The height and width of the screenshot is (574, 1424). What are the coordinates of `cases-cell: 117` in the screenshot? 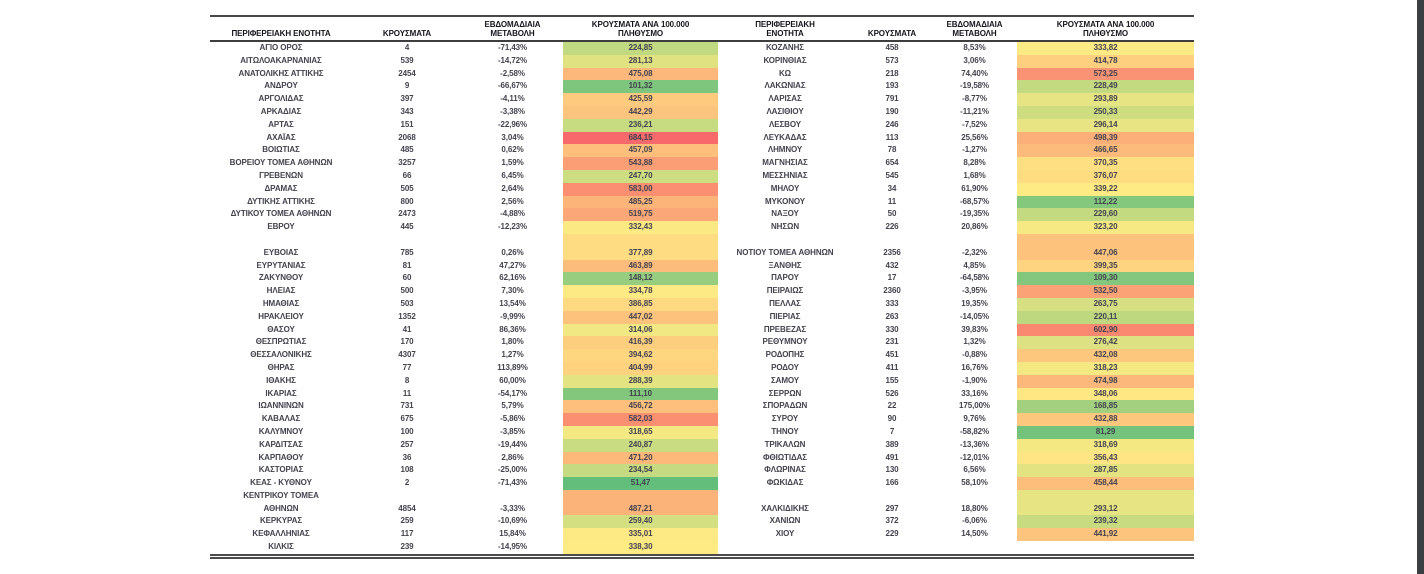 It's located at (407, 534).